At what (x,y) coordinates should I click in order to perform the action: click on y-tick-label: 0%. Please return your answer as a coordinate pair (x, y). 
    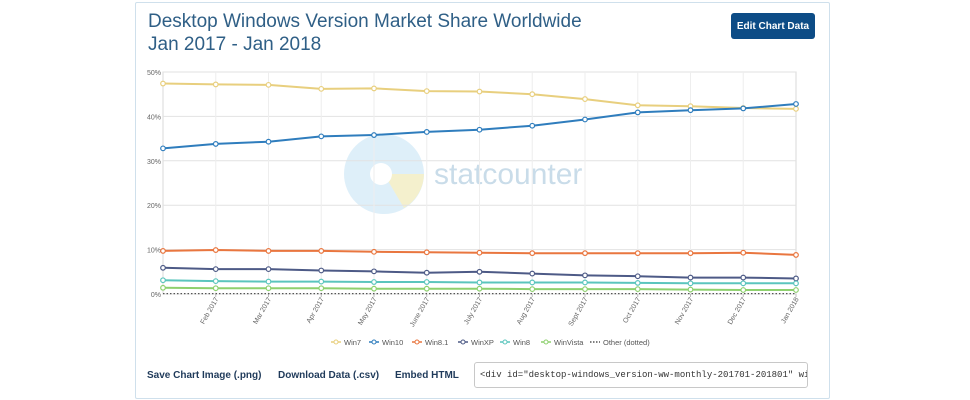
    Looking at the image, I should click on (156, 295).